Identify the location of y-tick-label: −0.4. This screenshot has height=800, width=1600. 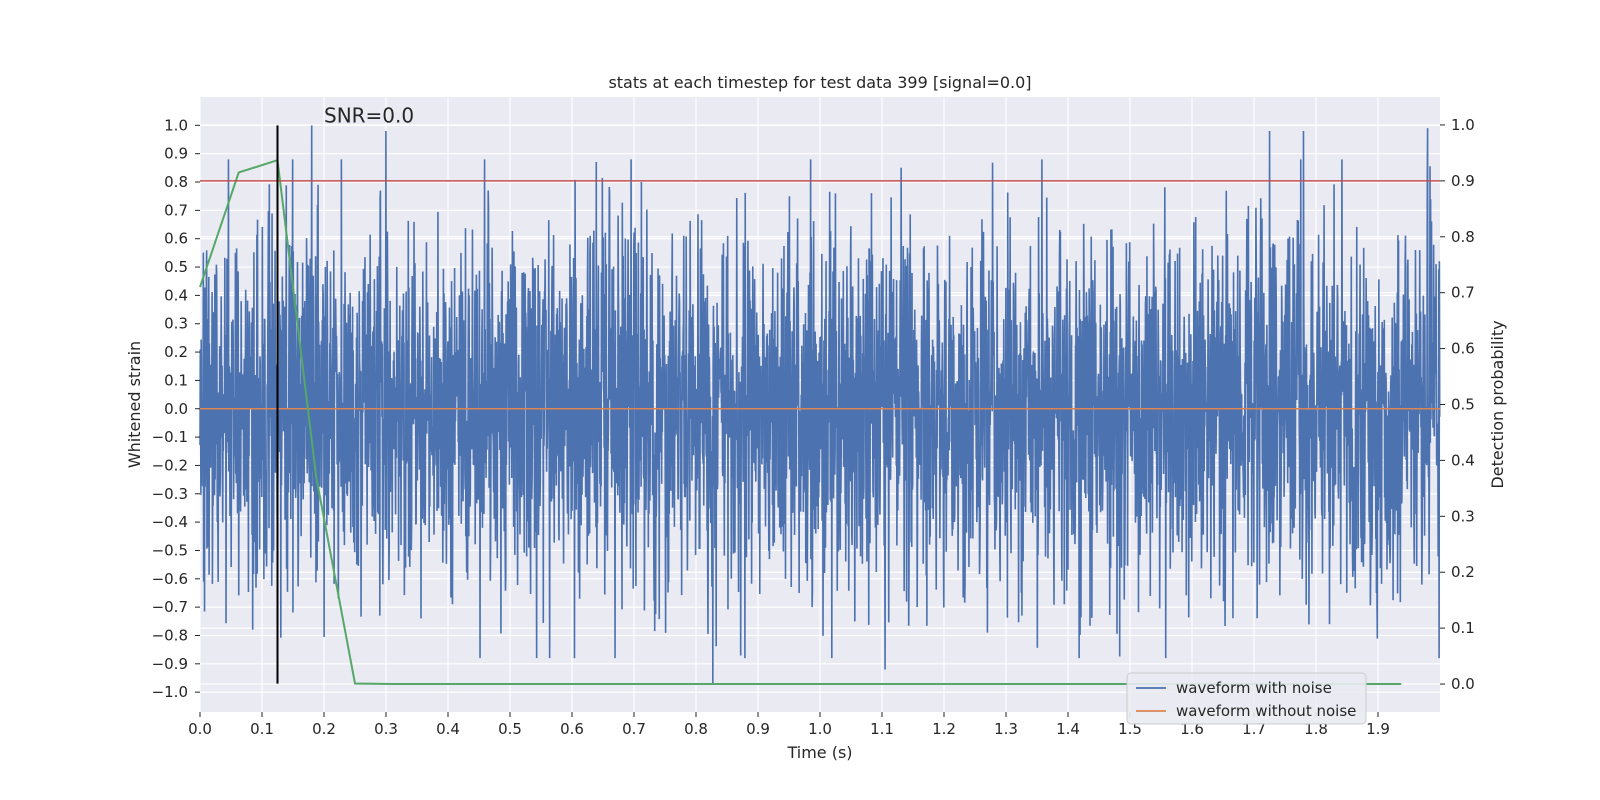
(170, 522).